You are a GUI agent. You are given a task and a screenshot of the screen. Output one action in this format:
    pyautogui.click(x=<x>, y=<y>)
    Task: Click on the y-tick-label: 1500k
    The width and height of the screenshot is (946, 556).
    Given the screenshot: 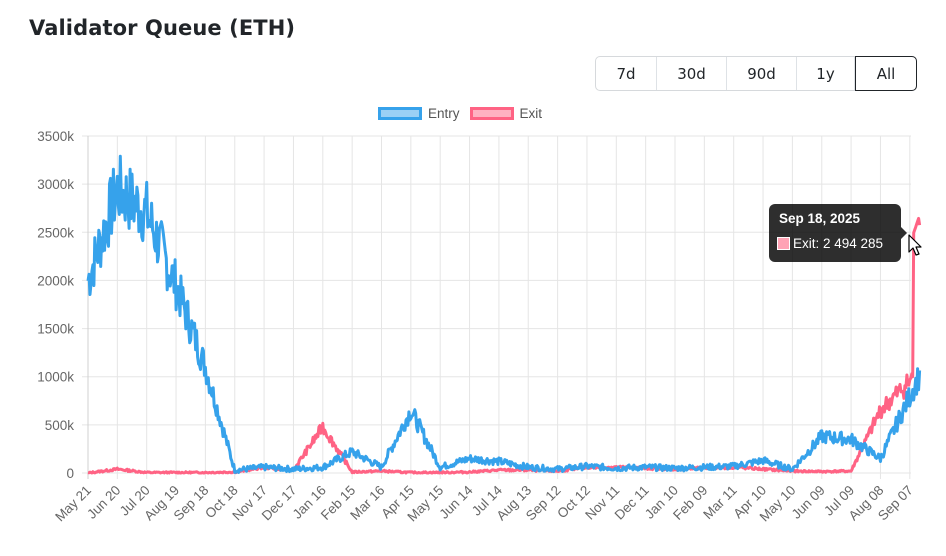 What is the action you would take?
    pyautogui.click(x=55, y=329)
    